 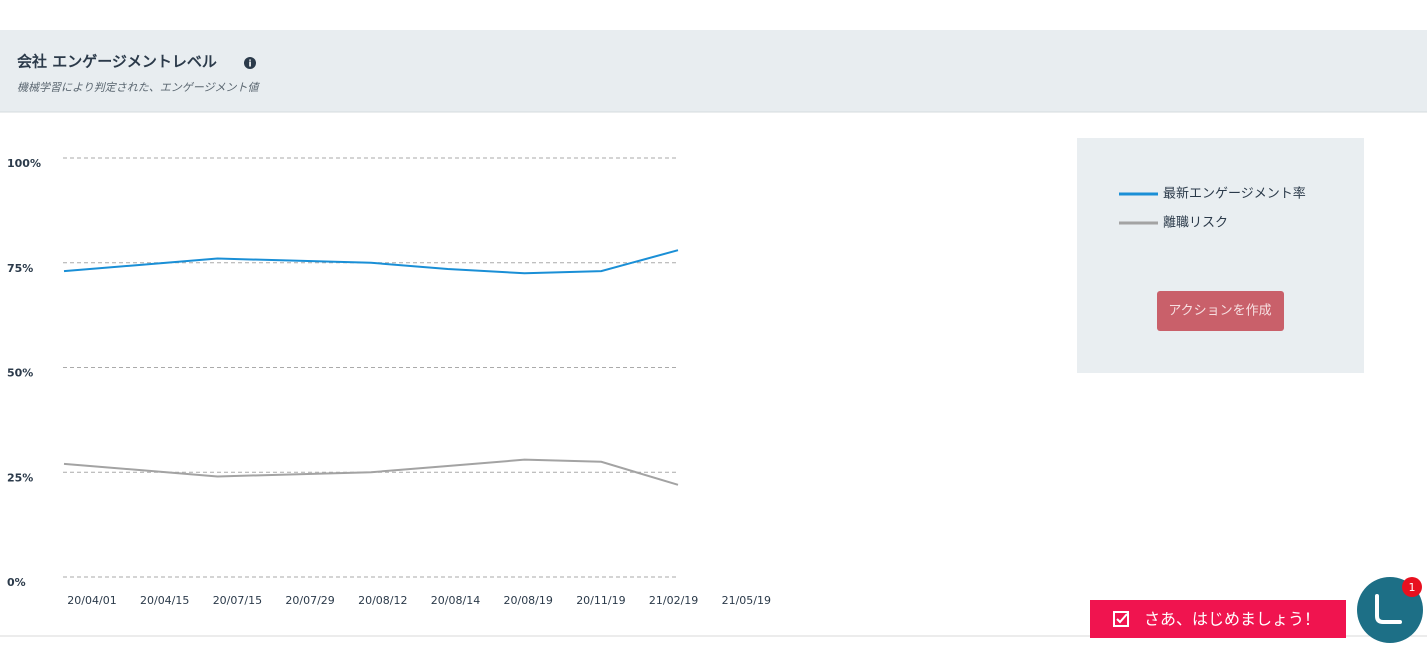 What do you see at coordinates (713, 71) in the screenshot?
I see `header-band` at bounding box center [713, 71].